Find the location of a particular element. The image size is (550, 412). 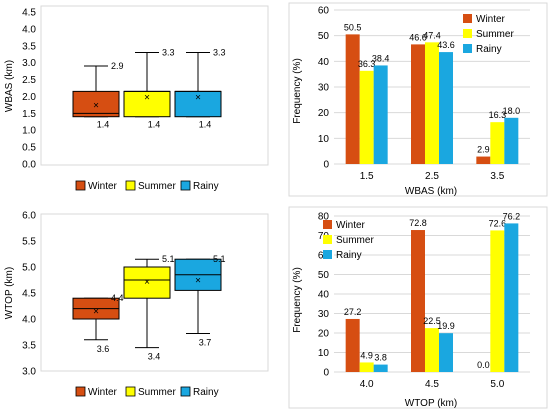

data-label: 38.4 is located at coordinates (381, 58).